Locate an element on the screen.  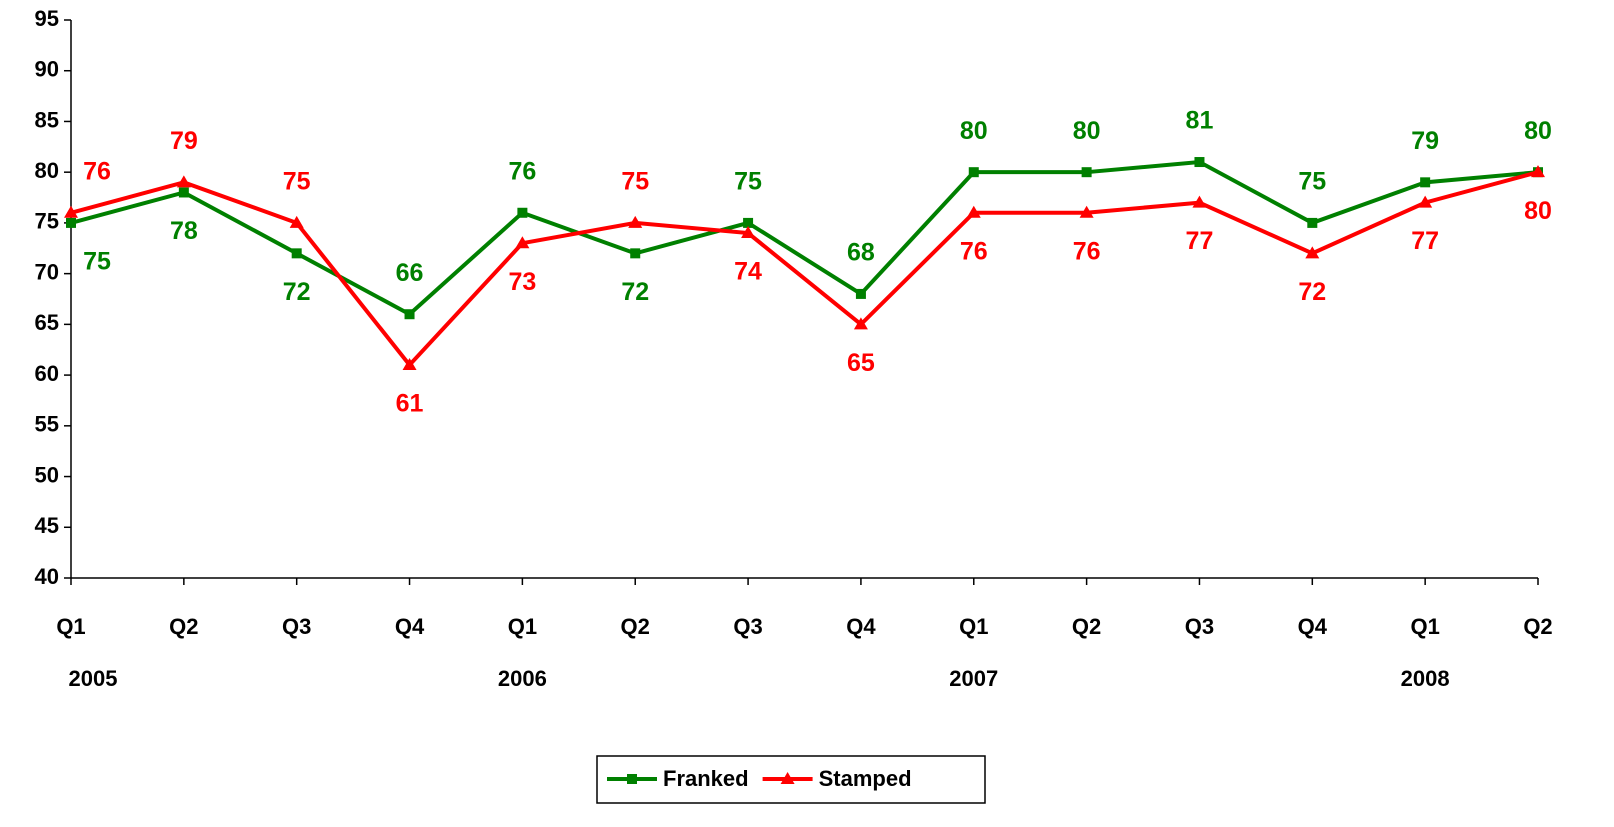
y-tick-label: 75 is located at coordinates (47, 221).